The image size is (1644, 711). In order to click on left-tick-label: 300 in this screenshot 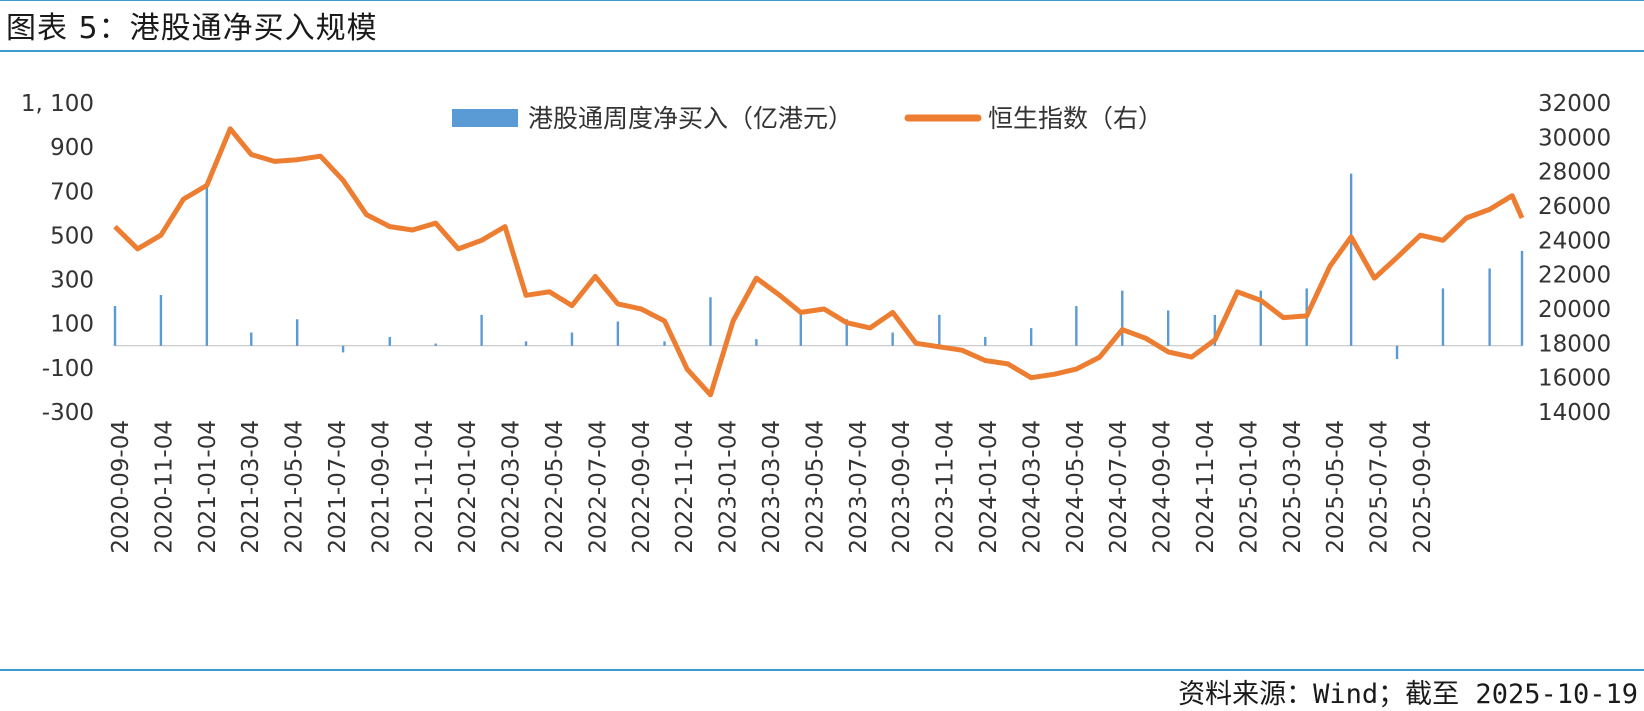, I will do `click(72, 281)`.